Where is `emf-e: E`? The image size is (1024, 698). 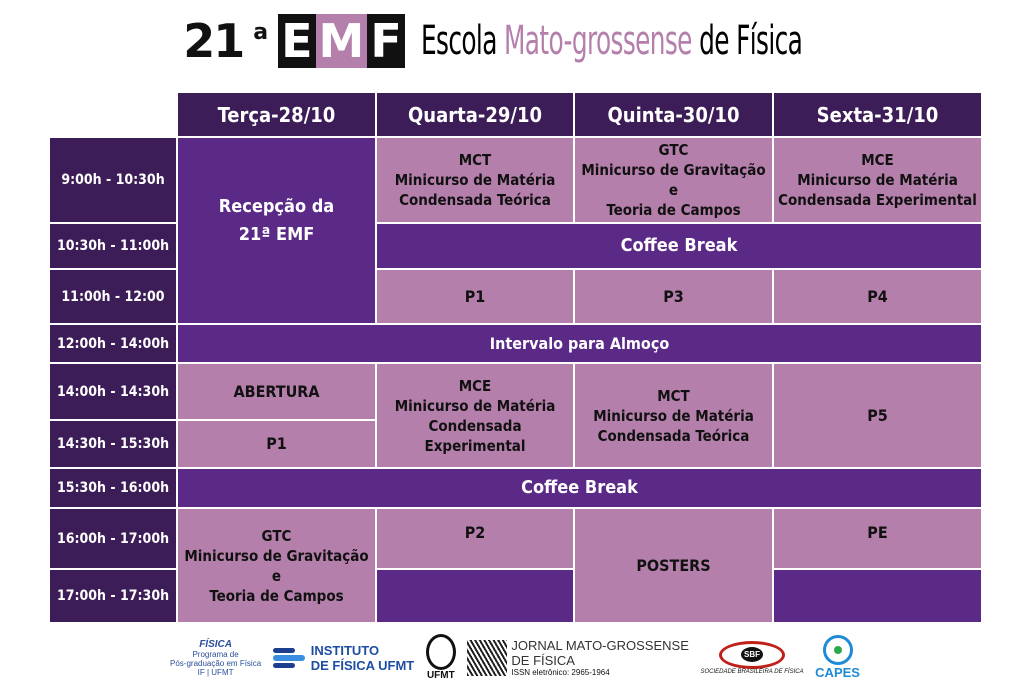
emf-e: E is located at coordinates (297, 41).